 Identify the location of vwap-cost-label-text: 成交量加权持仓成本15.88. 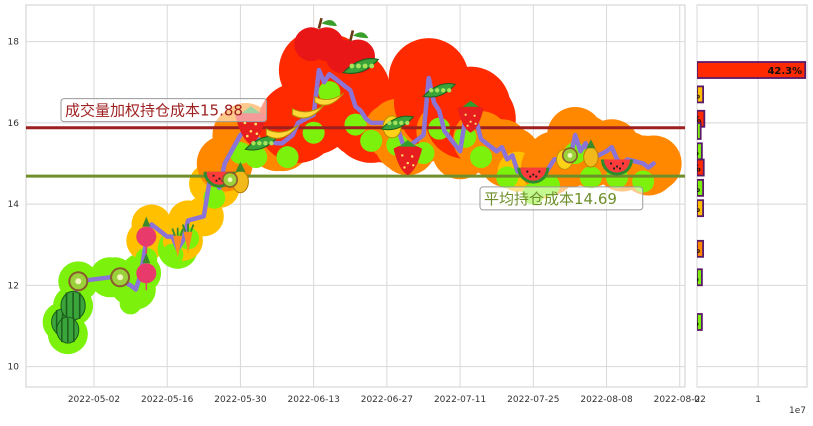
(154, 111).